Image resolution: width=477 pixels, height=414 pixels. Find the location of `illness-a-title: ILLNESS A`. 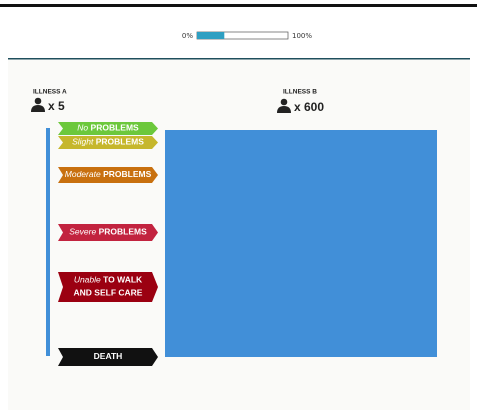

illness-a-title: ILLNESS A is located at coordinates (50, 92).